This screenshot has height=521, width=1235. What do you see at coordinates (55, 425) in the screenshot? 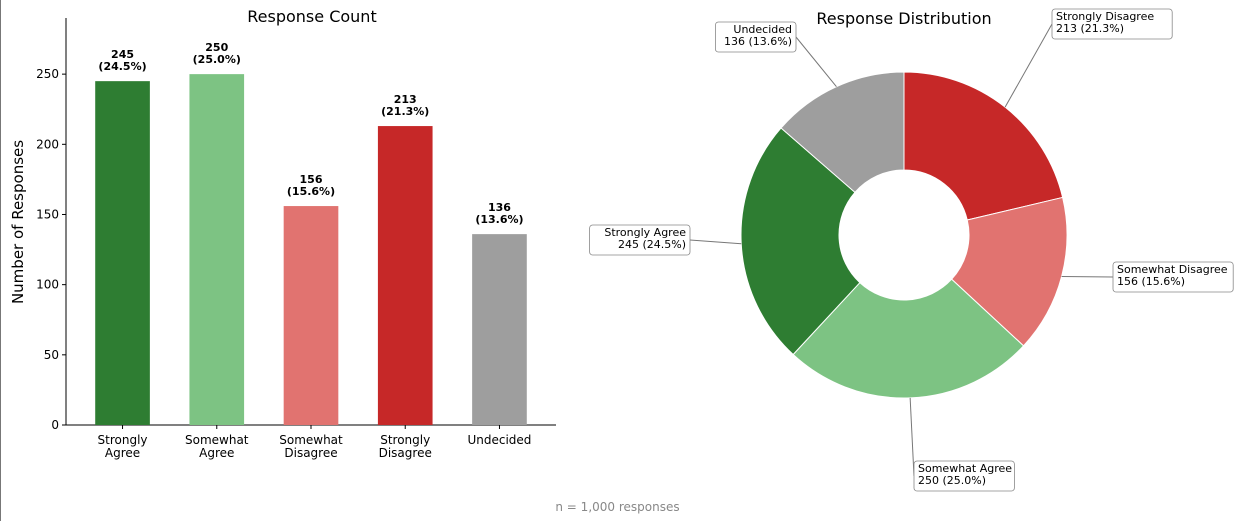
I see `y-tick-label: 0` at bounding box center [55, 425].